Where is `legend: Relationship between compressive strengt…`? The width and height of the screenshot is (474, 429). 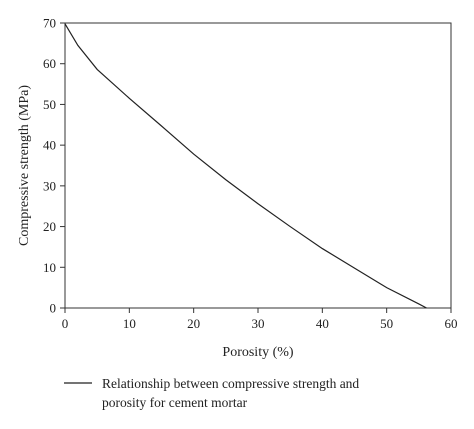 legend: Relationship between compressive strengt… is located at coordinates (211, 393).